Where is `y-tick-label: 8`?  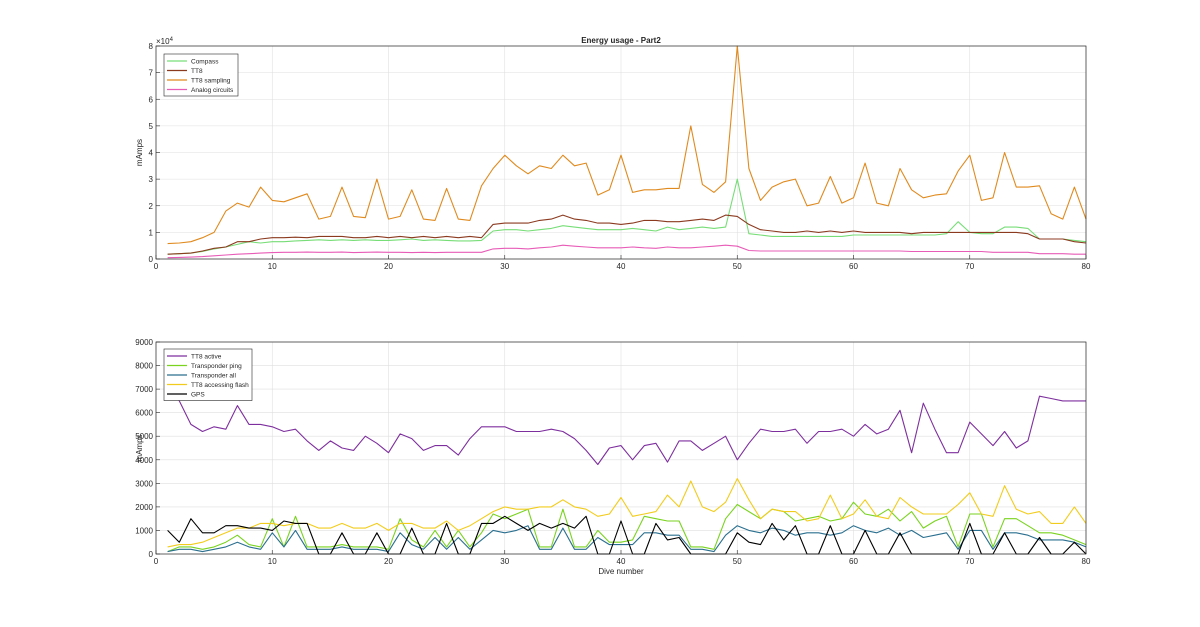
y-tick-label: 8 is located at coordinates (151, 46).